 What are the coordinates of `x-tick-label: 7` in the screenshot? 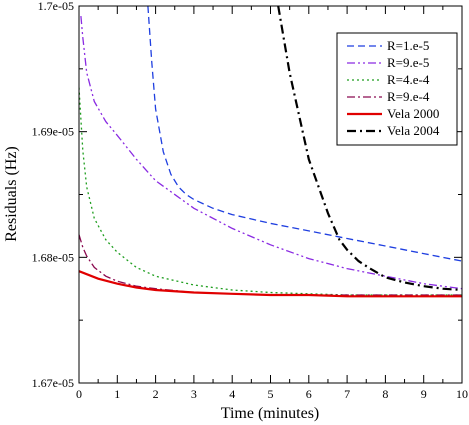 It's located at (347, 394).